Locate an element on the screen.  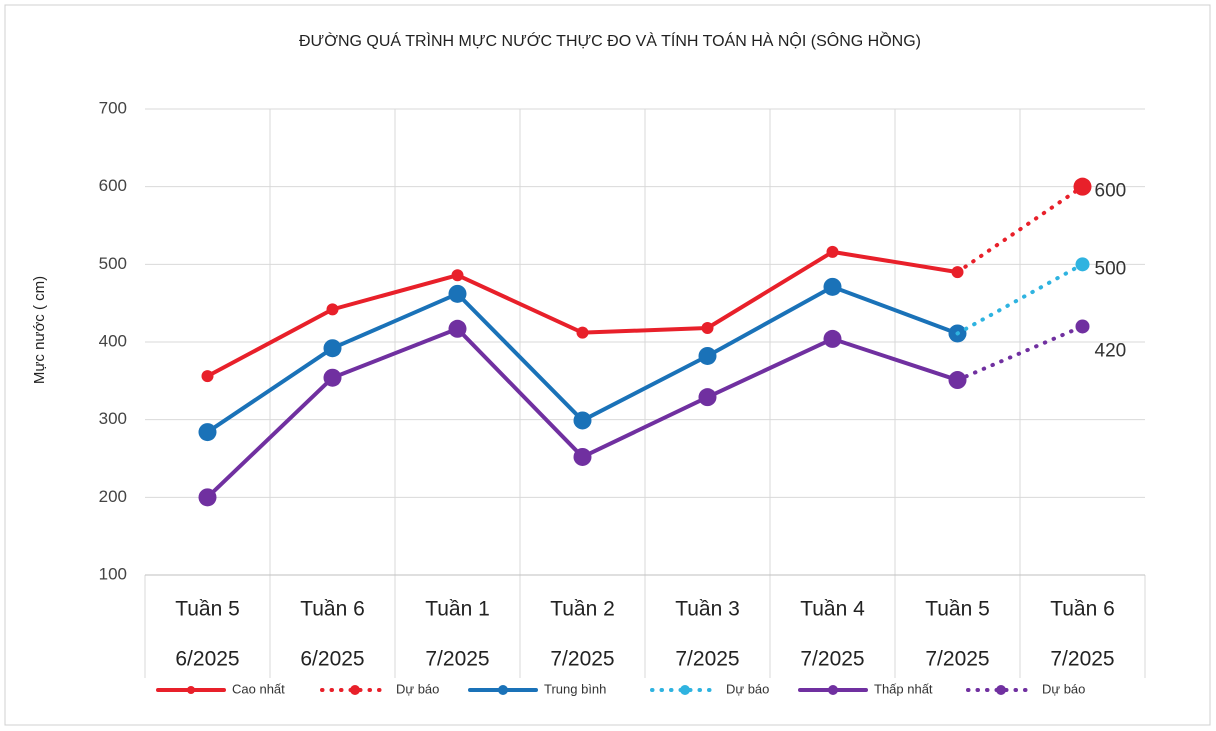
x-tick-label: Tuần 3 is located at coordinates (707, 609).